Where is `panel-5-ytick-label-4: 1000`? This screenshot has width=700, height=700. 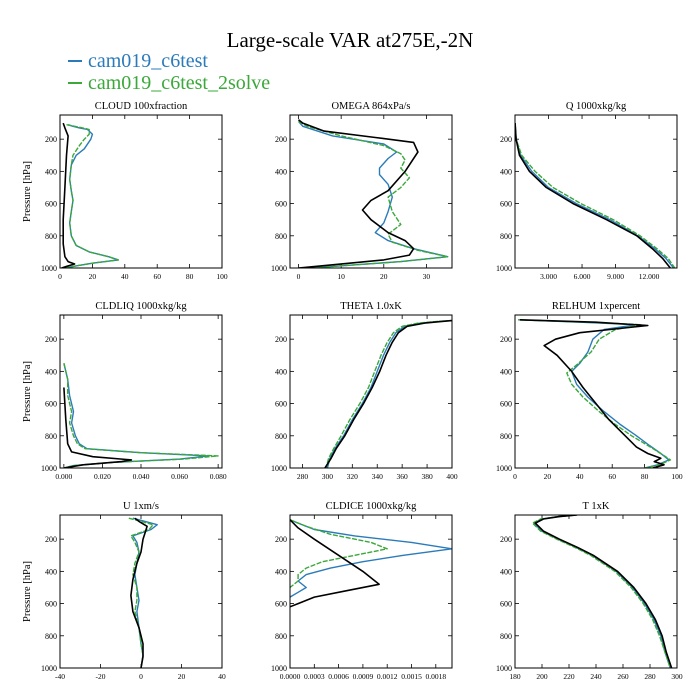 panel-5-ytick-label-4: 1000 is located at coordinates (279, 468).